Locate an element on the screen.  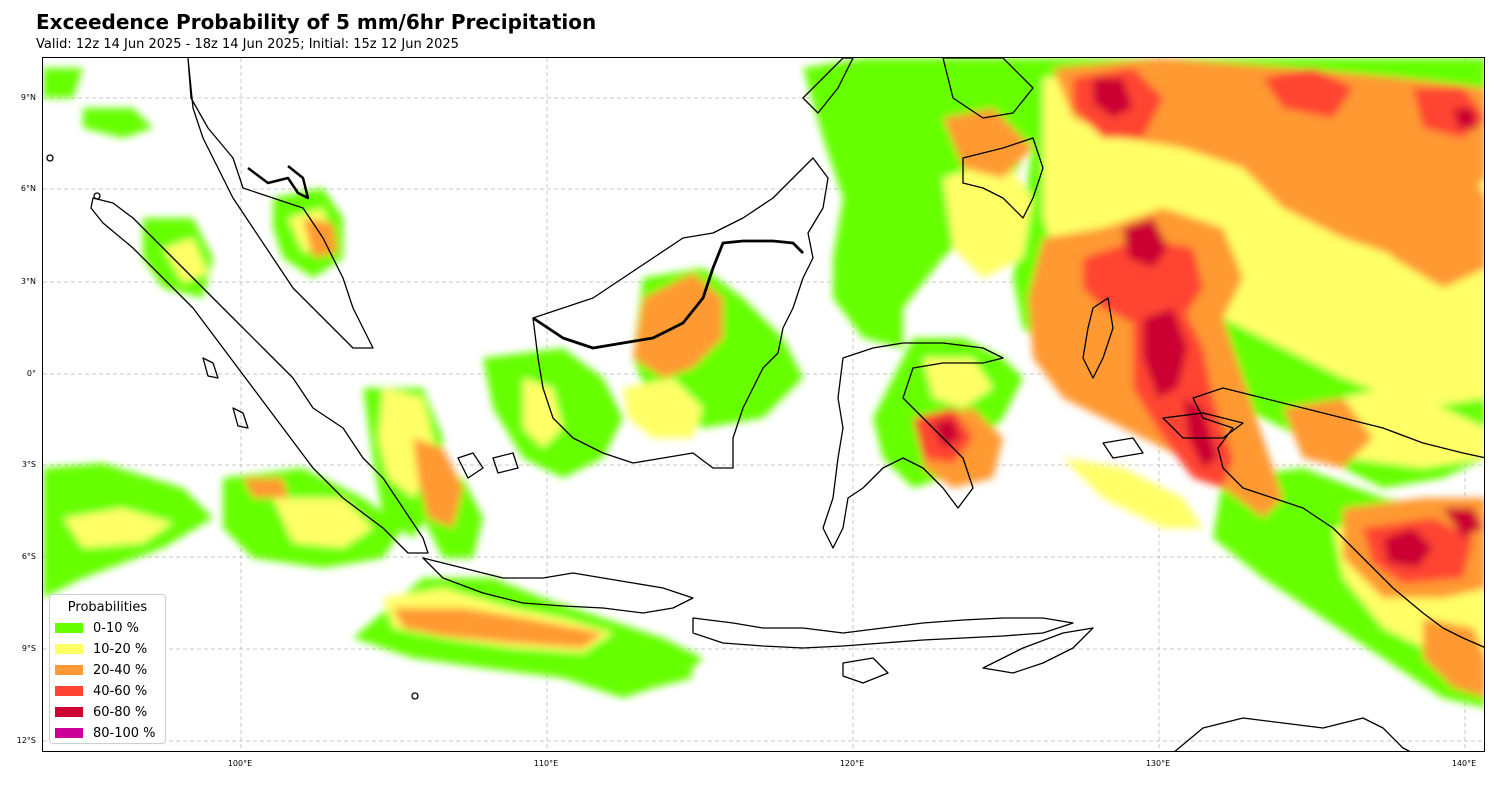
lat-label-3n: 3°N is located at coordinates (28, 281).